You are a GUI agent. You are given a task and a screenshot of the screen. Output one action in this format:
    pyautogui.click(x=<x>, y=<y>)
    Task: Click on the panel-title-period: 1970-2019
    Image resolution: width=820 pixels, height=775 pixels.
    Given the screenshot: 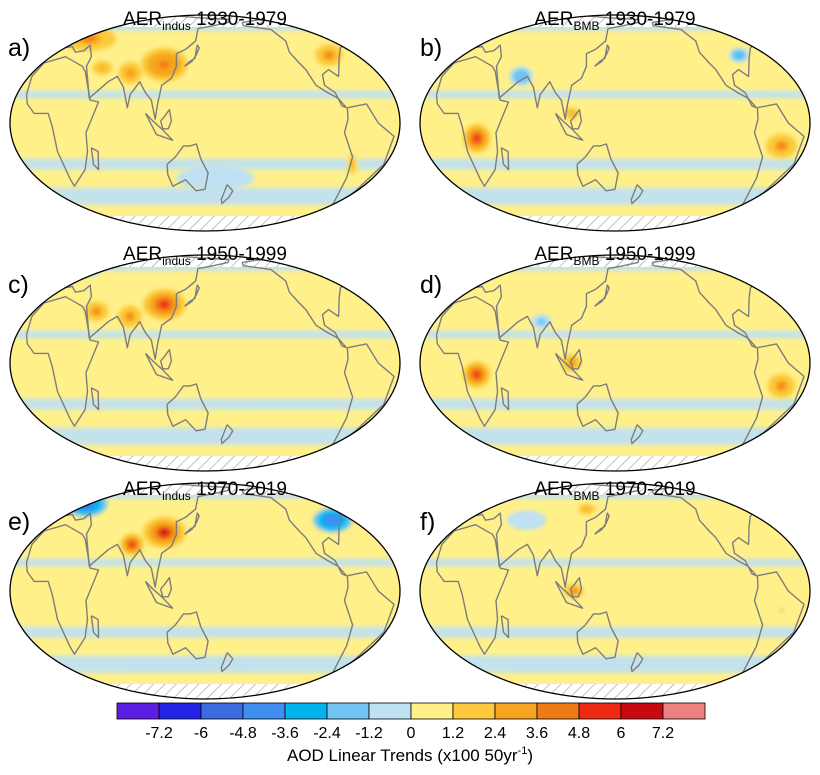 What is the action you would take?
    pyautogui.click(x=647, y=489)
    